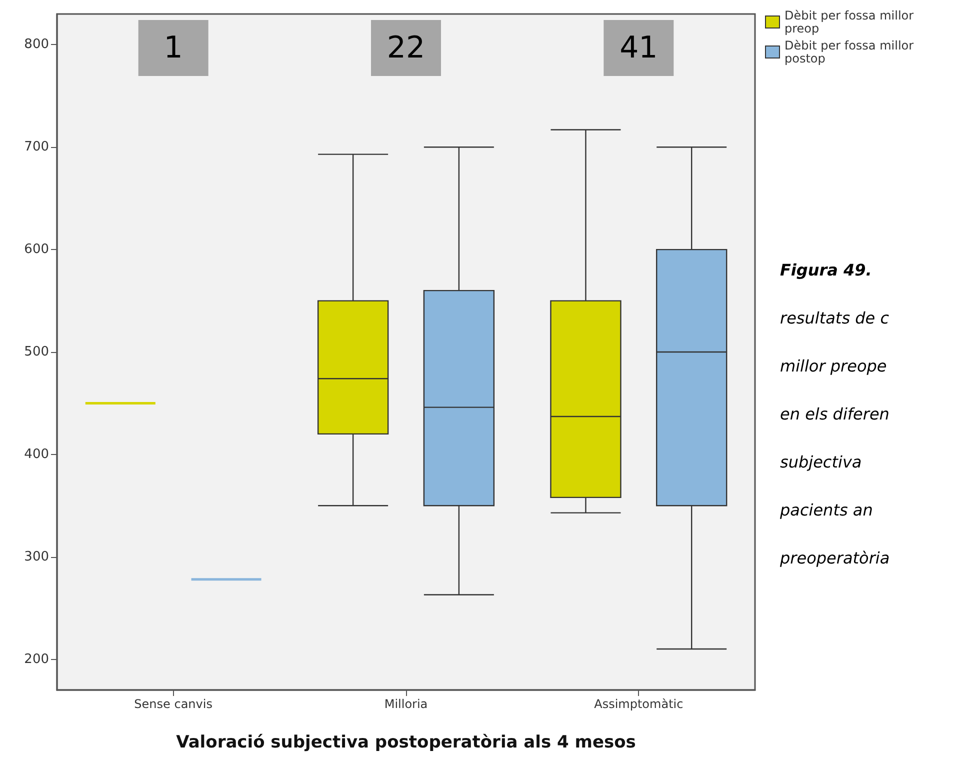  I want to click on text: preoperatòria, so click(834, 558).